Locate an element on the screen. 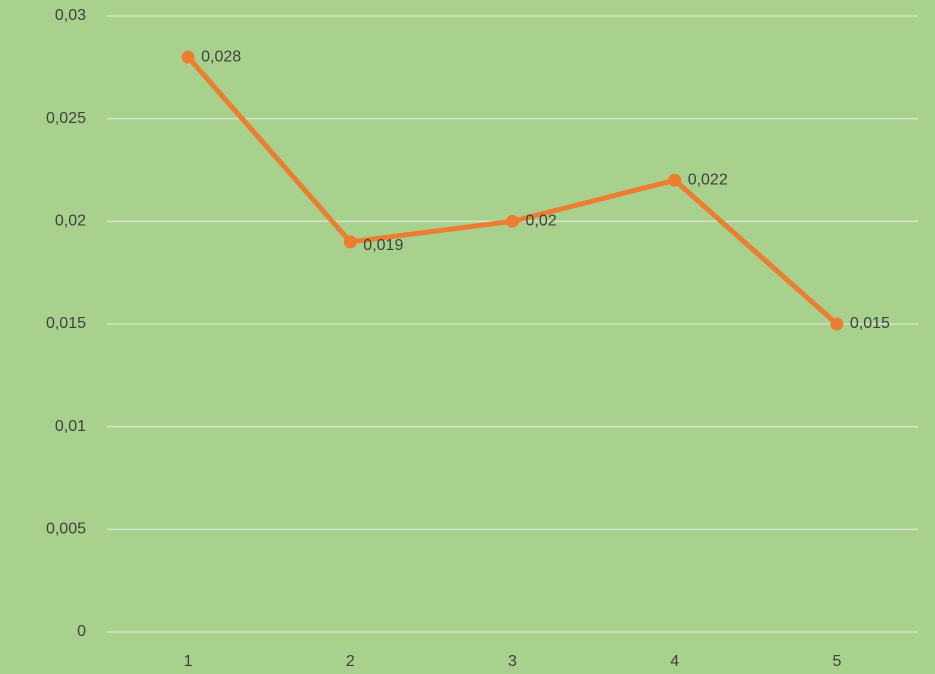 The width and height of the screenshot is (935, 674). x-tick-label: 5 is located at coordinates (836, 661).